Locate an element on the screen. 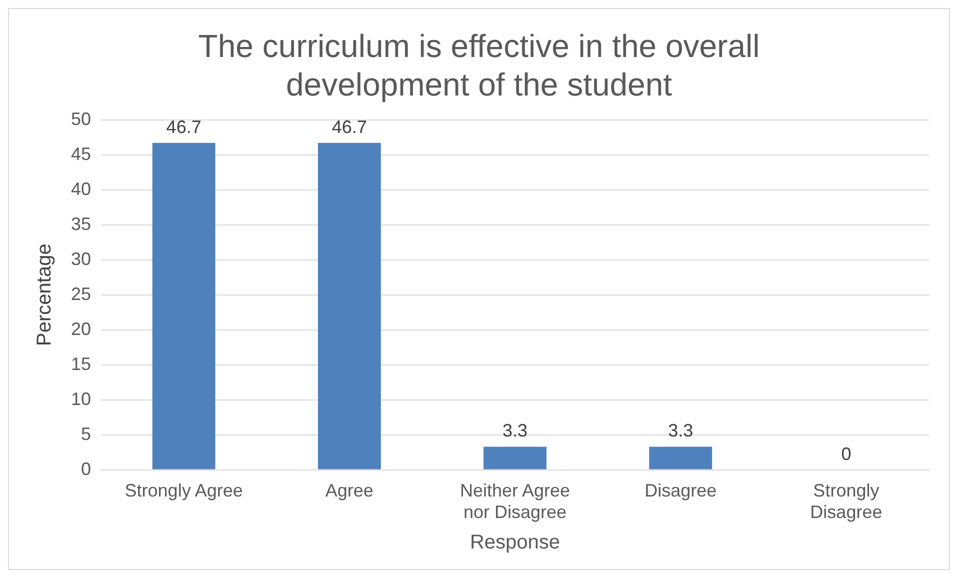  chart-title: The curriculum is effective in the overall development of the student is located at coordinates (479, 65).